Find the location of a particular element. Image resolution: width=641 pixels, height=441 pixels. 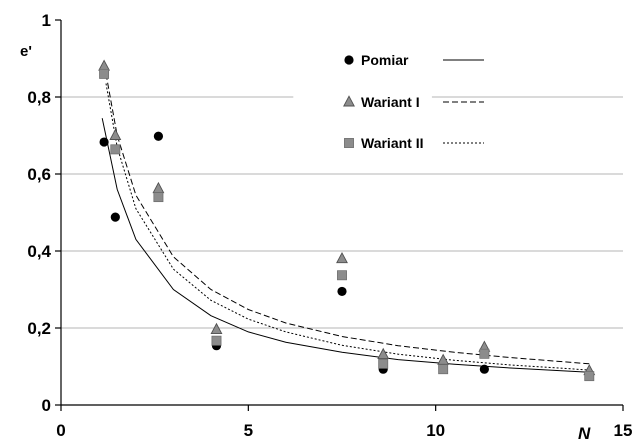

x-tick-label: 10 is located at coordinates (435, 430).